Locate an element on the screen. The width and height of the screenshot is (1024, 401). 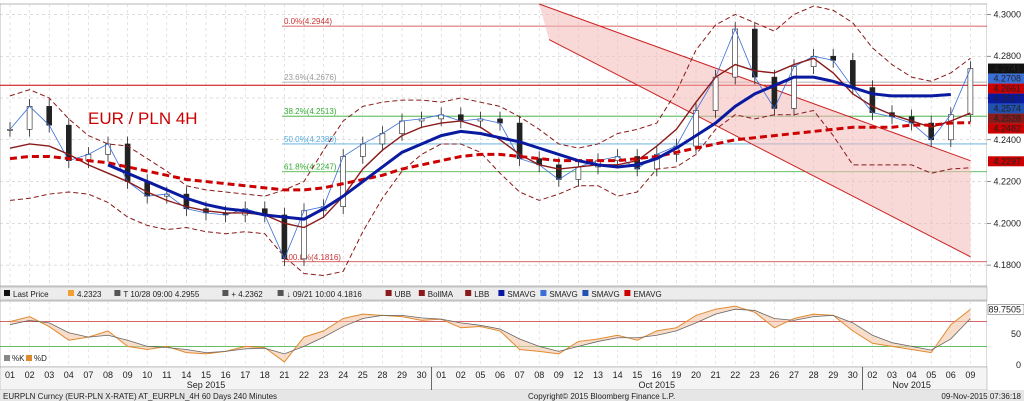
price-tag-label: 4.2708 is located at coordinates (1007, 79).